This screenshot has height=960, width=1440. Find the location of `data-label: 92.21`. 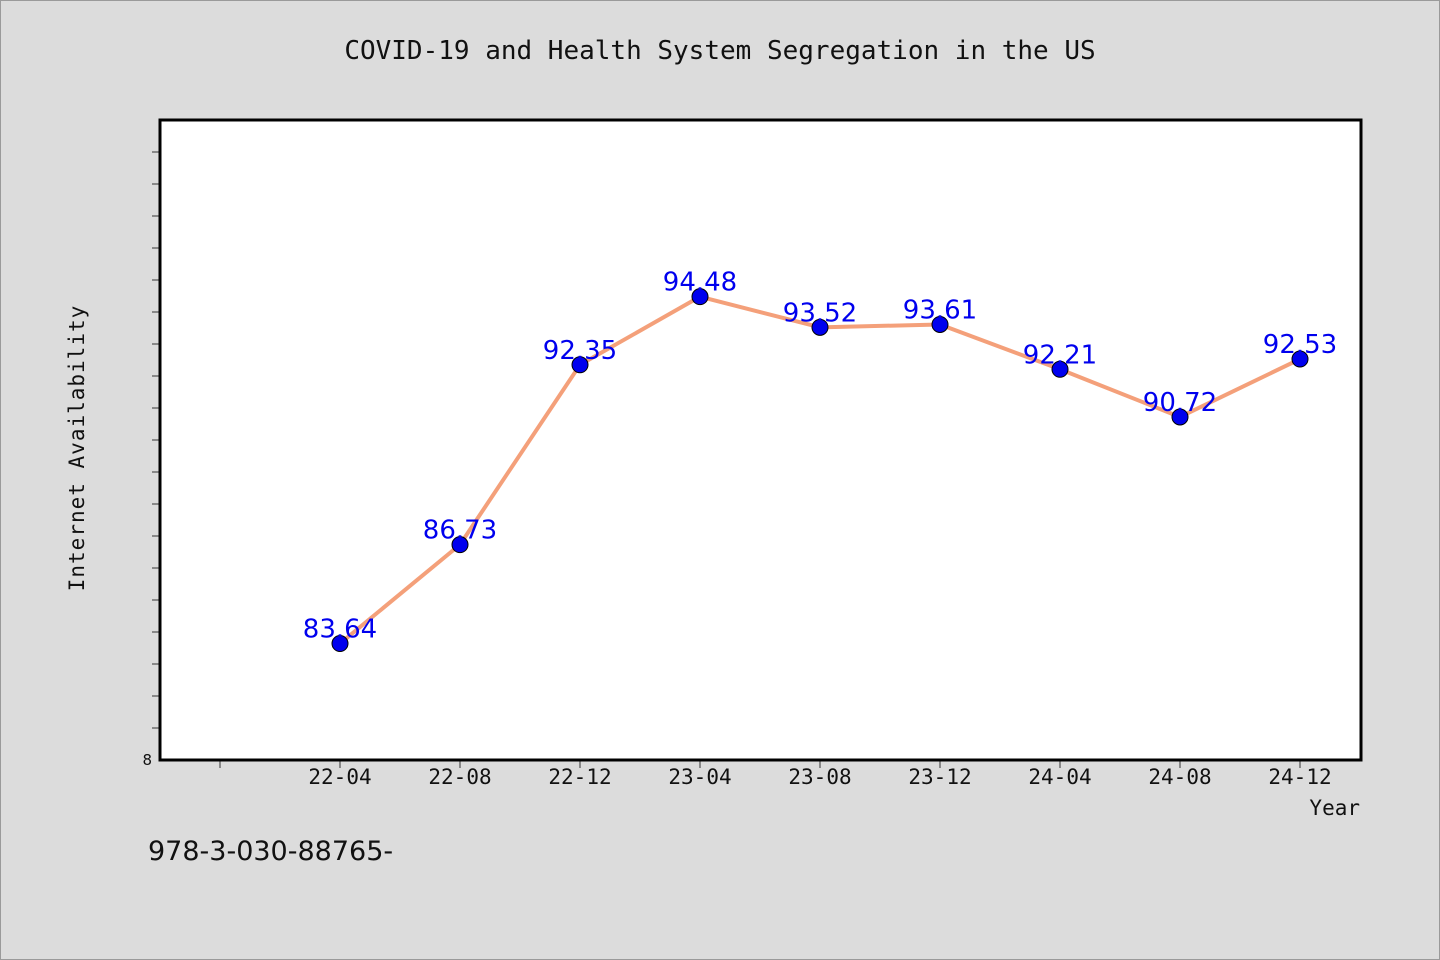

data-label: 92.21 is located at coordinates (1060, 355).